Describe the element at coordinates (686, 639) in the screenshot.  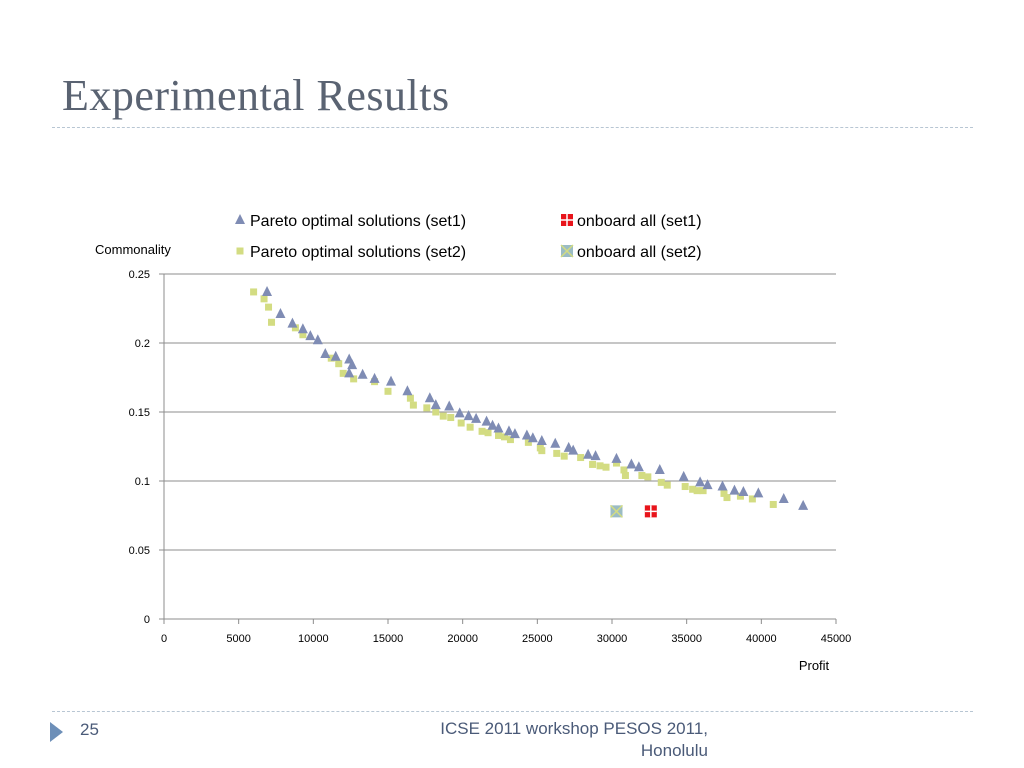
I see `x-tick-label: 35000` at that location.